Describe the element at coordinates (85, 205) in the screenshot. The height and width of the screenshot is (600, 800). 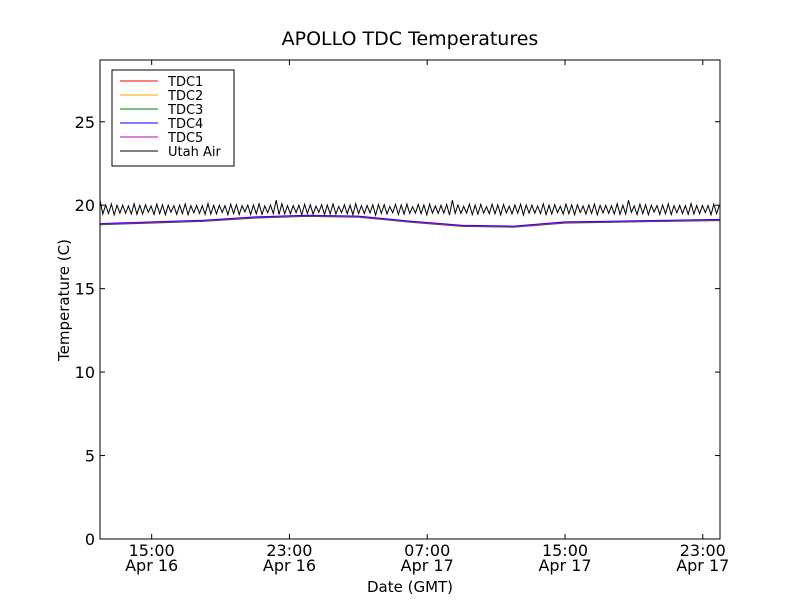
I see `y-tick-label: 20` at that location.